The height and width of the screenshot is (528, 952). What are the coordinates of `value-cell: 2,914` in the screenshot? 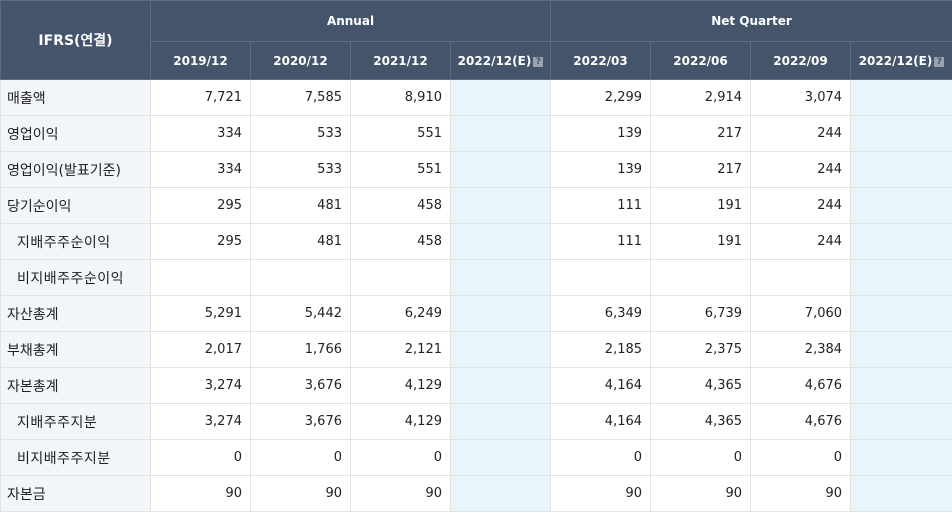 It's located at (701, 97).